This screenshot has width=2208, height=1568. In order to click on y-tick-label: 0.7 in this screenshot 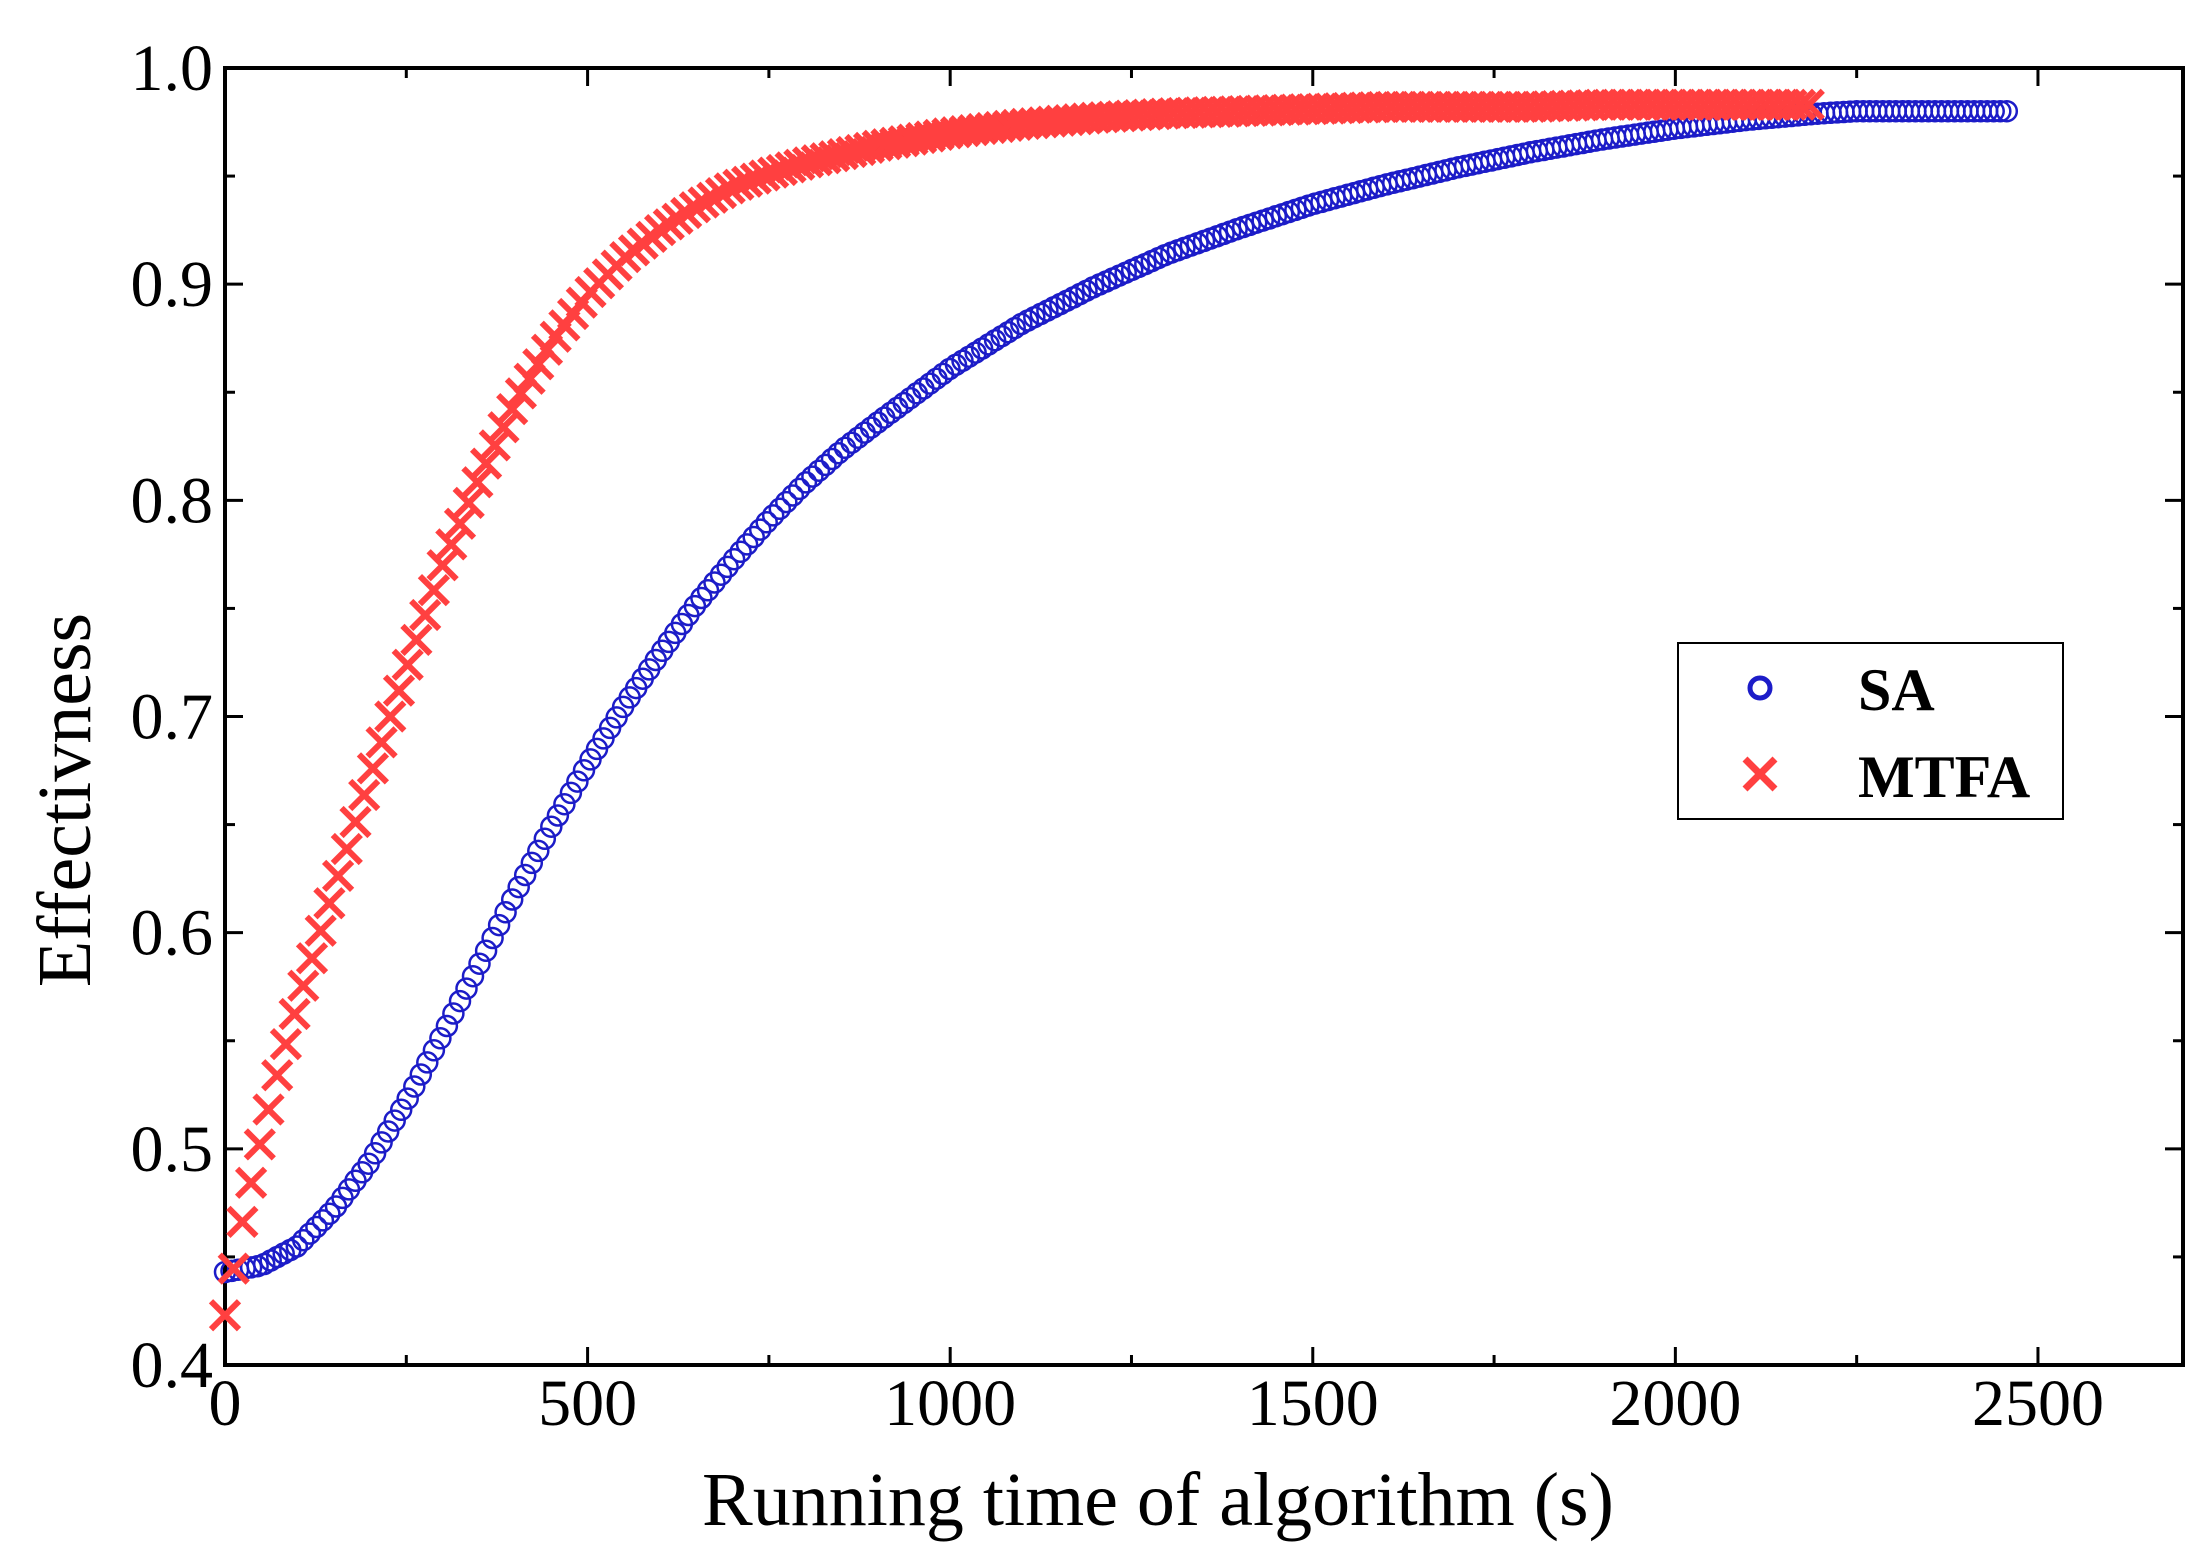, I will do `click(172, 717)`.